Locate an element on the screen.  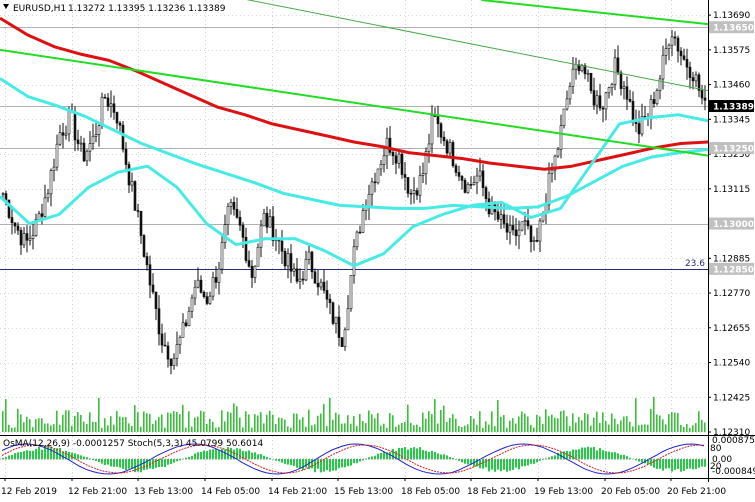
symbol-label: EURUSD,H1 is located at coordinates (39, 9).